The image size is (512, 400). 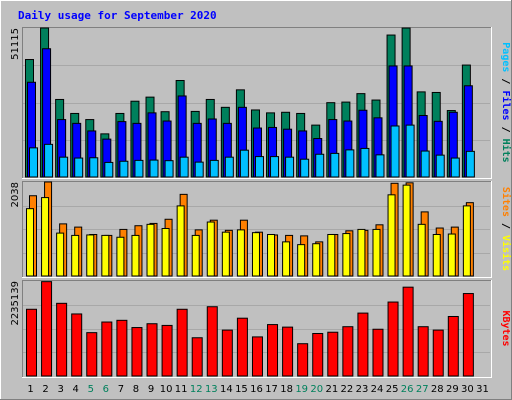 What do you see at coordinates (117, 15) in the screenshot?
I see `chart-title: Daily usage for September 2020` at bounding box center [117, 15].